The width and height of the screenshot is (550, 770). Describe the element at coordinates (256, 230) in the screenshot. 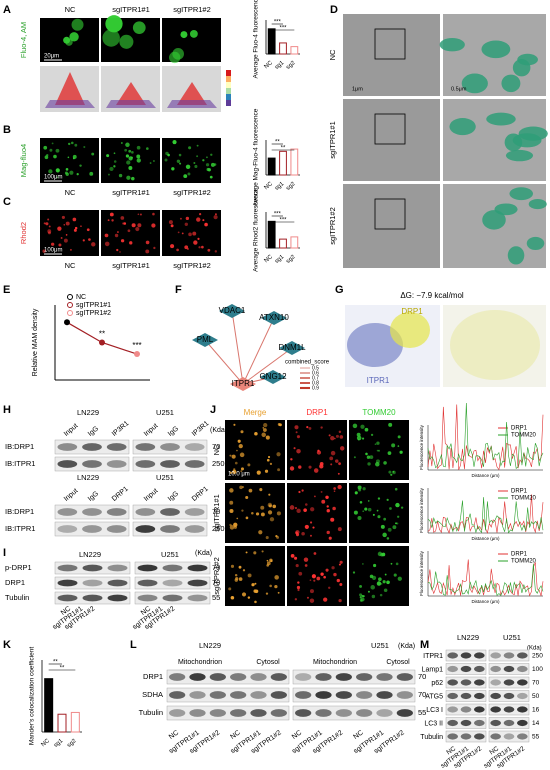

I see `y-axis-label: Average Rhod2 fluorescence` at that location.